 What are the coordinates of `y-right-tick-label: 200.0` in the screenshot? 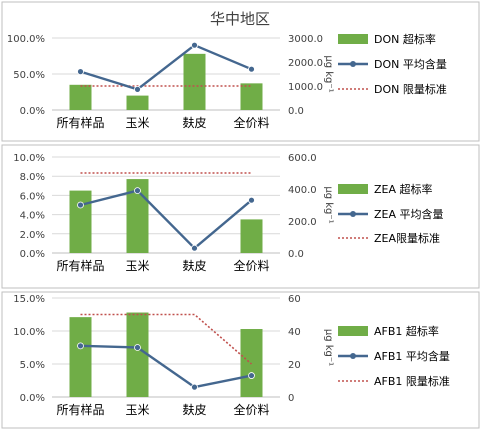 It's located at (302, 222).